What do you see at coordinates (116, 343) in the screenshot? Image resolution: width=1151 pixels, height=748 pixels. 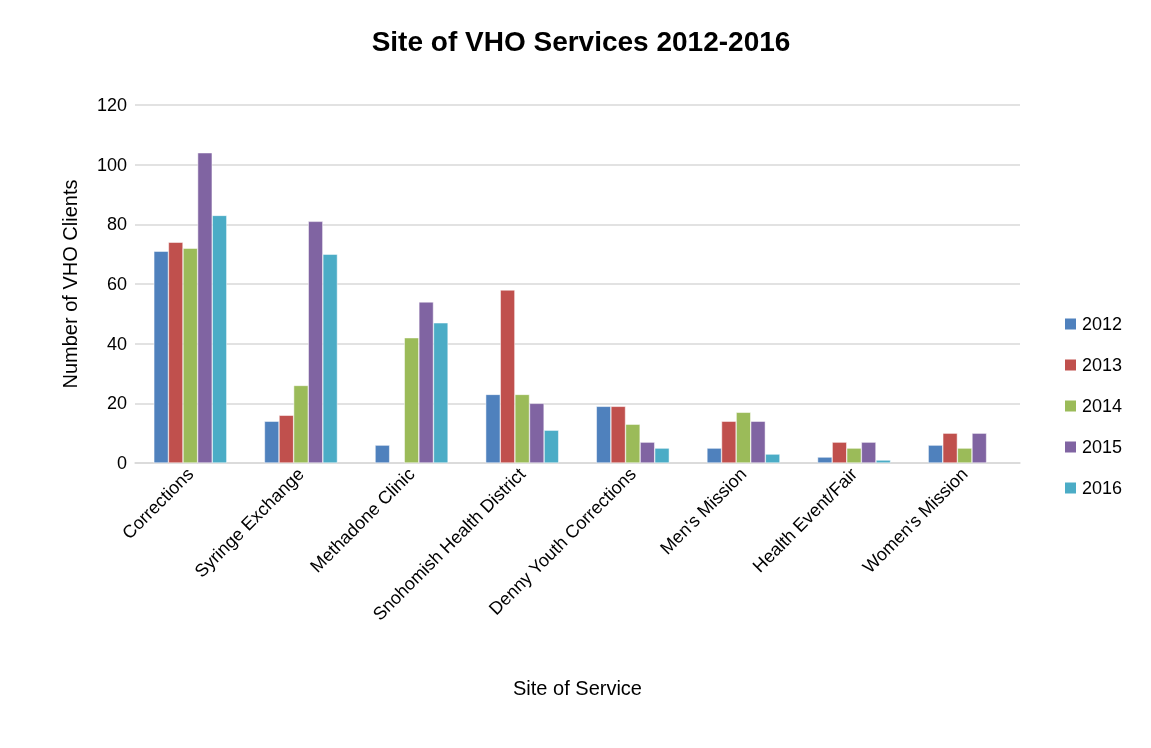 I see `y-tick-label: 40` at bounding box center [116, 343].